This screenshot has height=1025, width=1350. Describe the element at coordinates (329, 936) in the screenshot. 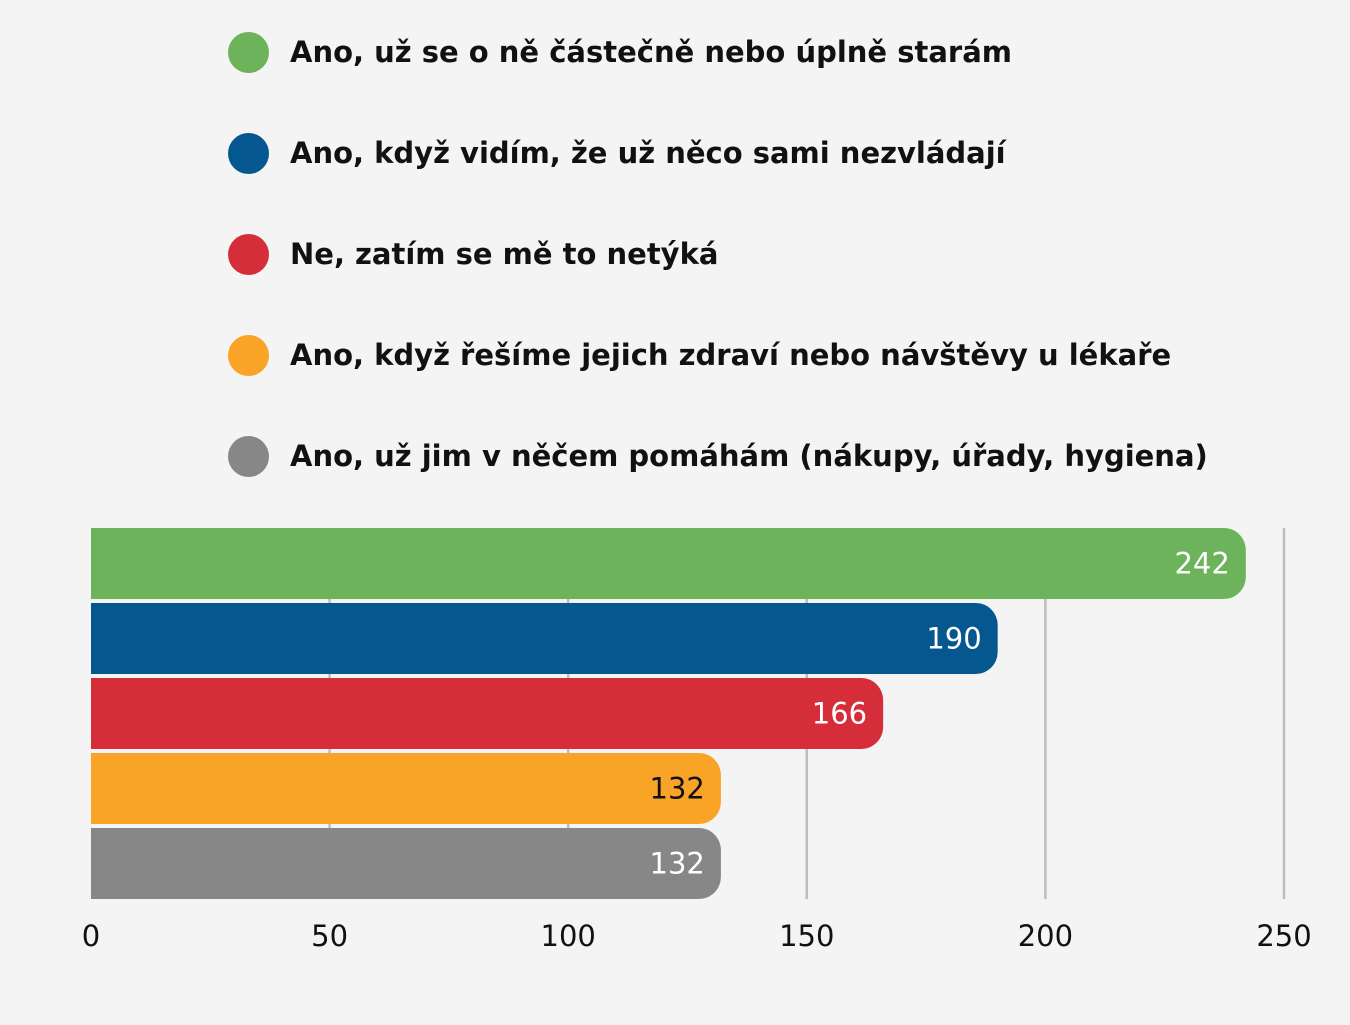

I see `x-tick-label: 50` at that location.